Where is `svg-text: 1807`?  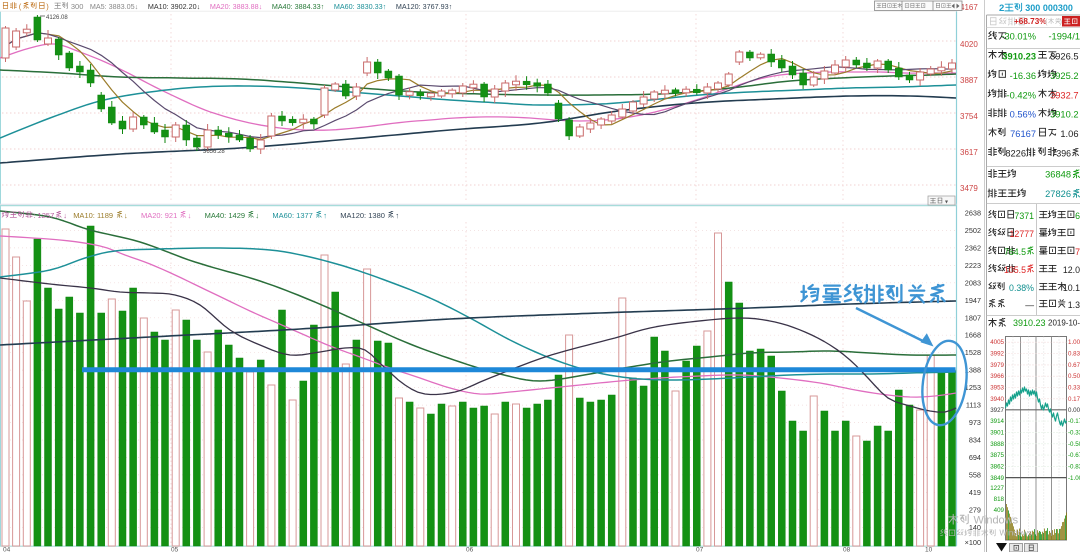 svg-text: 1807 is located at coordinates (973, 317).